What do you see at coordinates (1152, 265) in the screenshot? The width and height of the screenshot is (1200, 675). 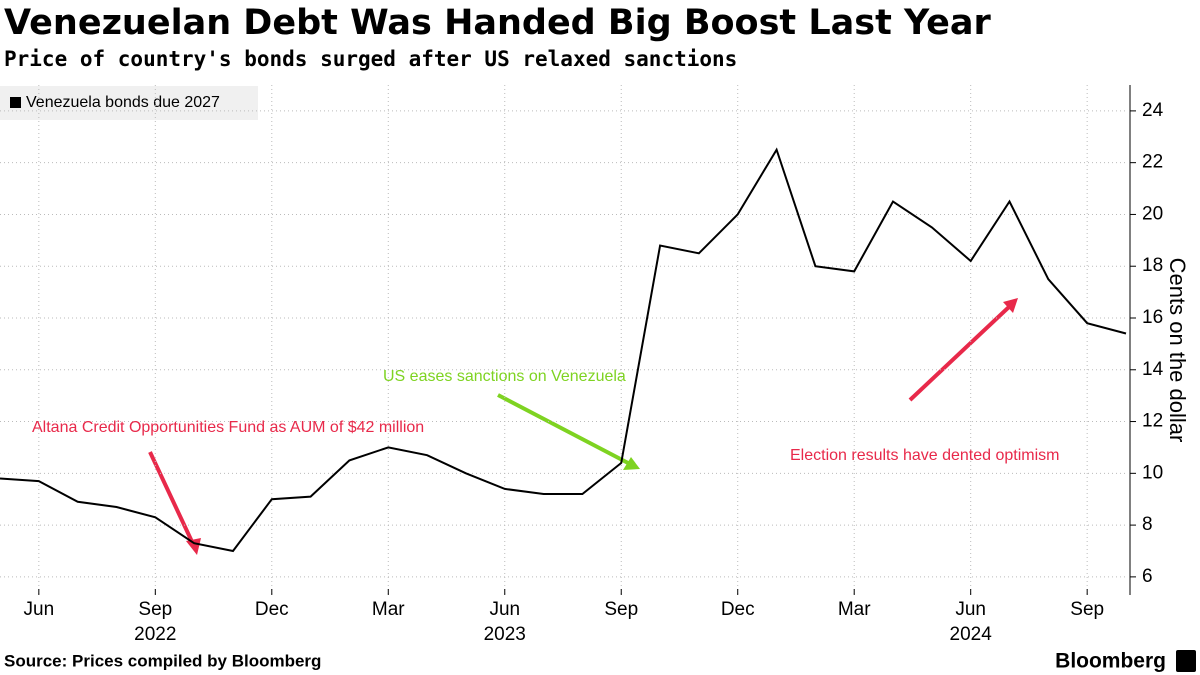 I see `y-tick-label: 18` at bounding box center [1152, 265].